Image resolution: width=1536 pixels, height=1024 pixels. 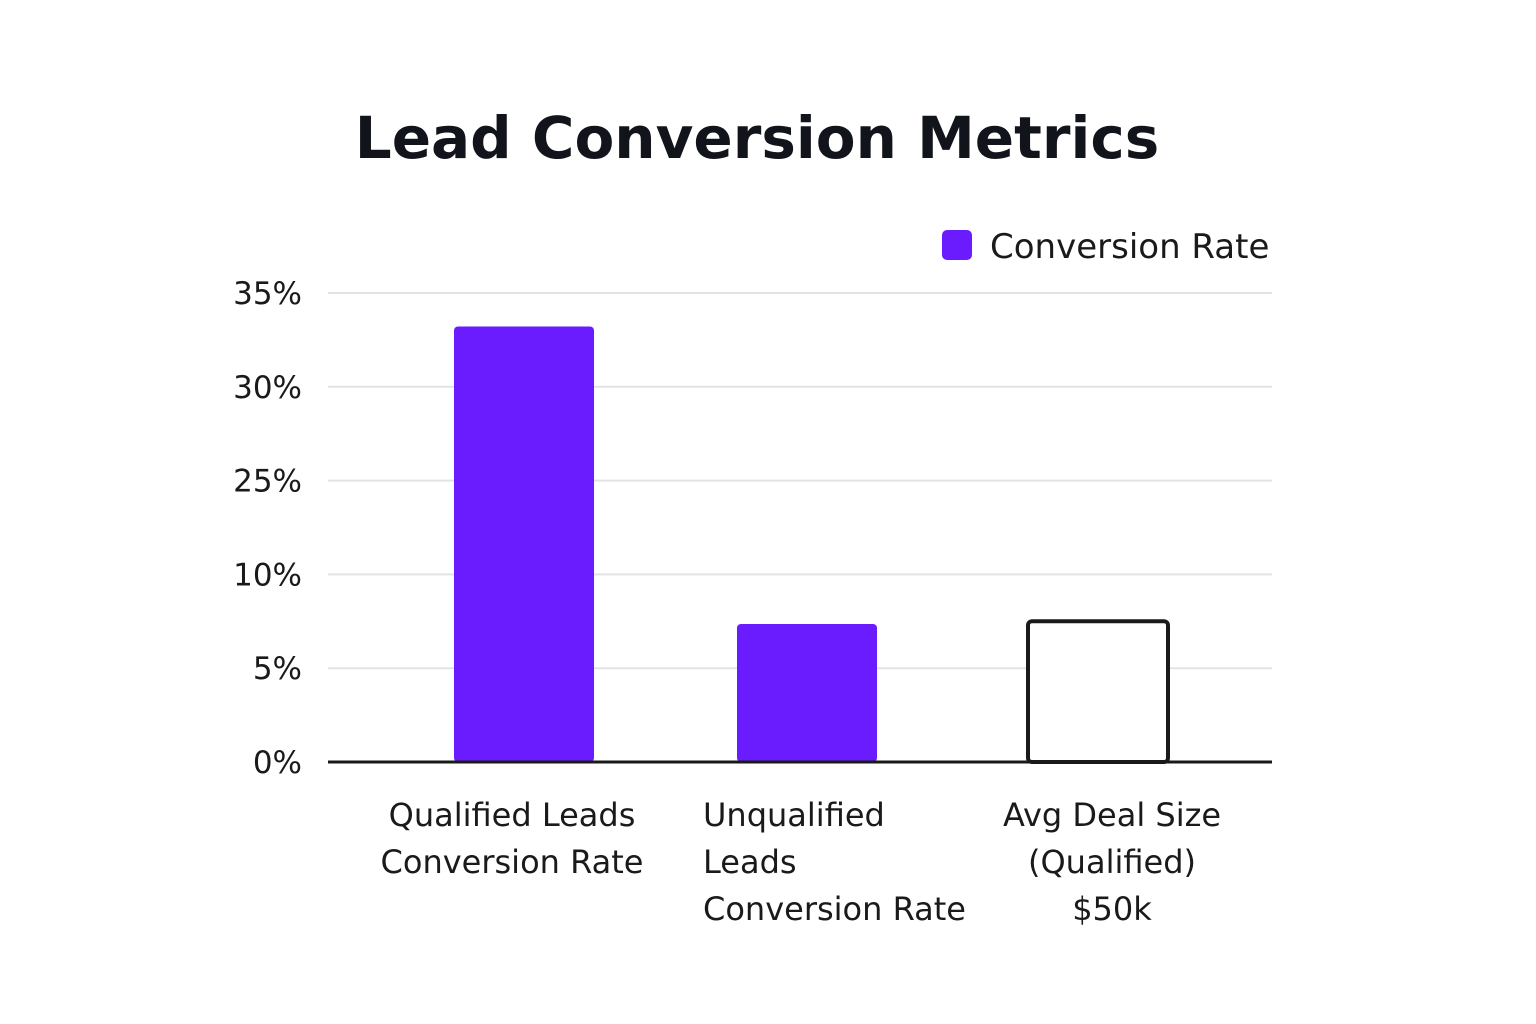 I want to click on legend-swatch, so click(x=957, y=245).